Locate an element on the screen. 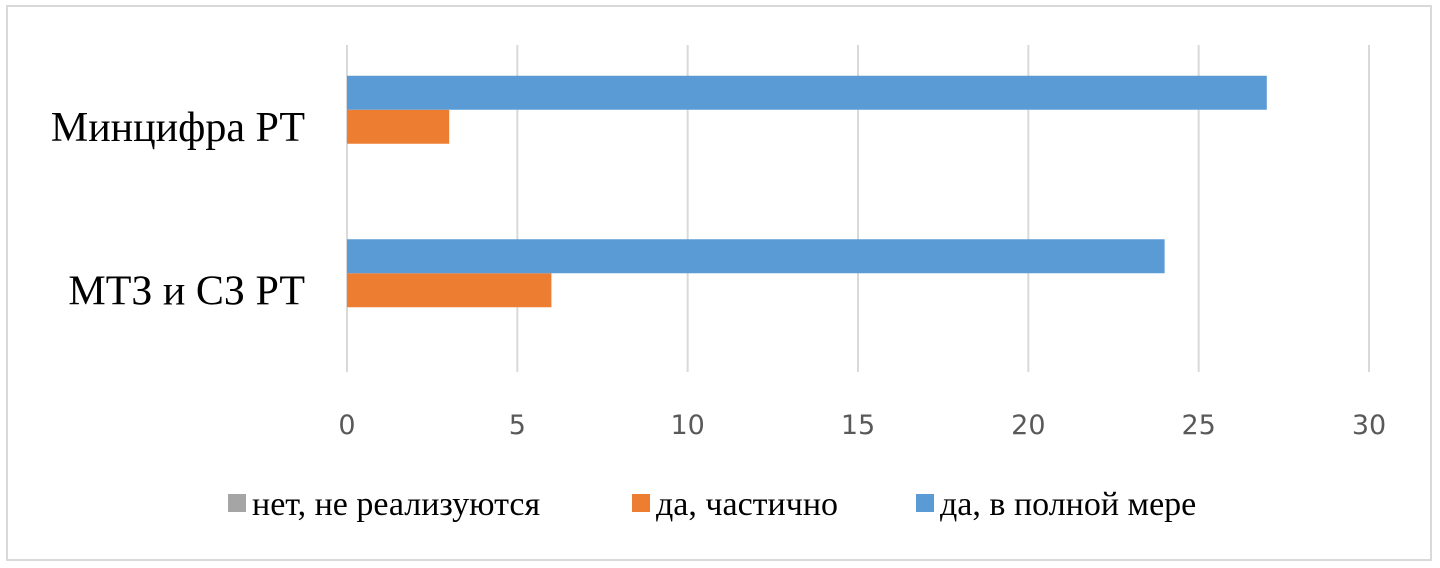 This screenshot has height=568, width=1440. x-tick-label-15: 15 is located at coordinates (858, 425).